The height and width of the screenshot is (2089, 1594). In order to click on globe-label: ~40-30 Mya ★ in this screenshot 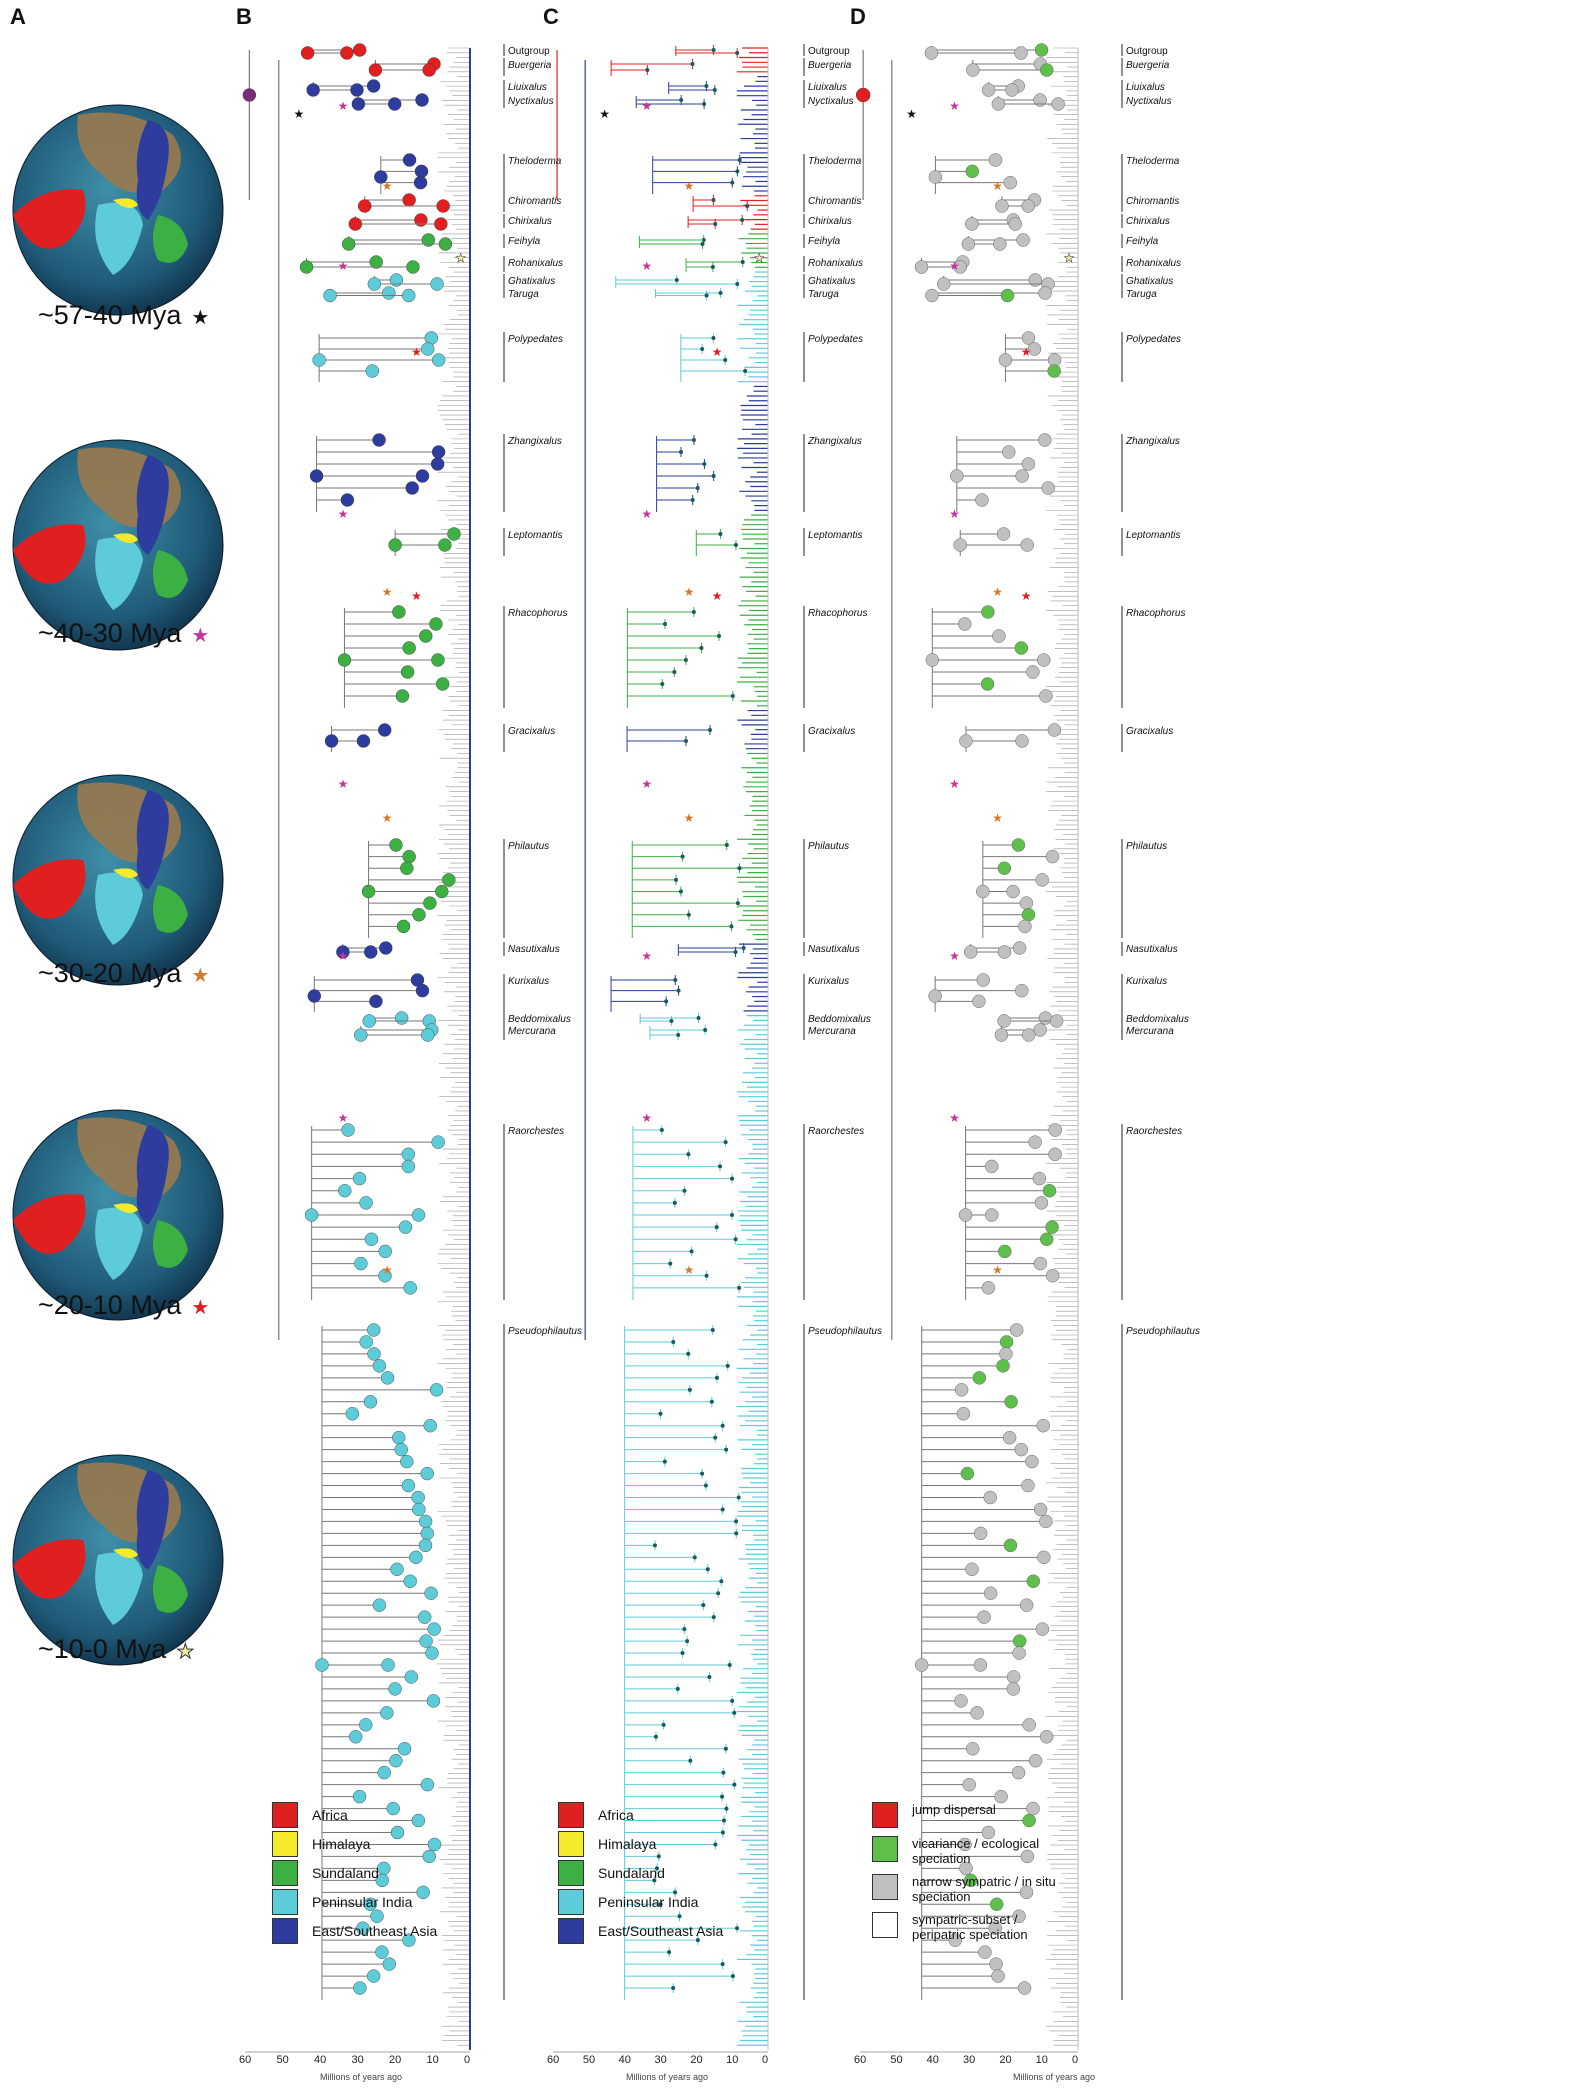, I will do `click(123, 633)`.